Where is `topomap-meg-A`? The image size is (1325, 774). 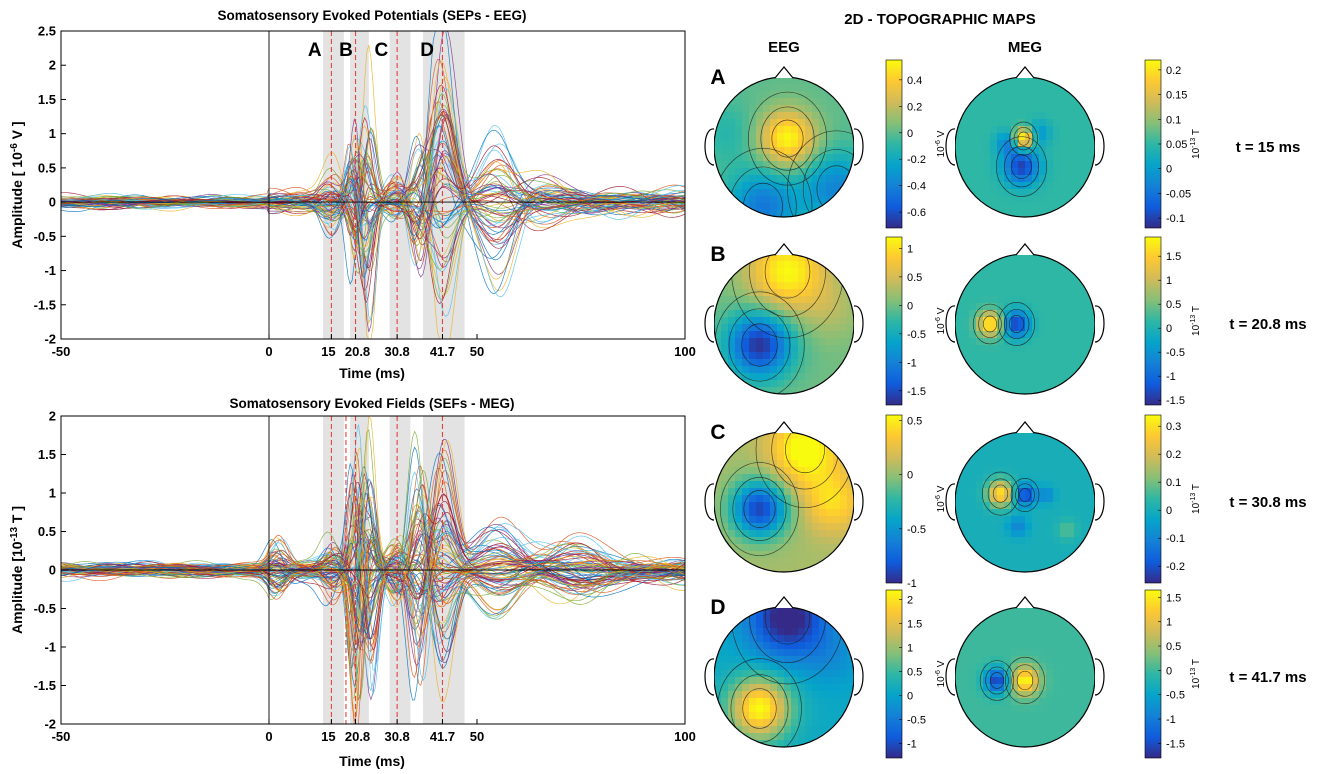 topomap-meg-A is located at coordinates (1025, 147).